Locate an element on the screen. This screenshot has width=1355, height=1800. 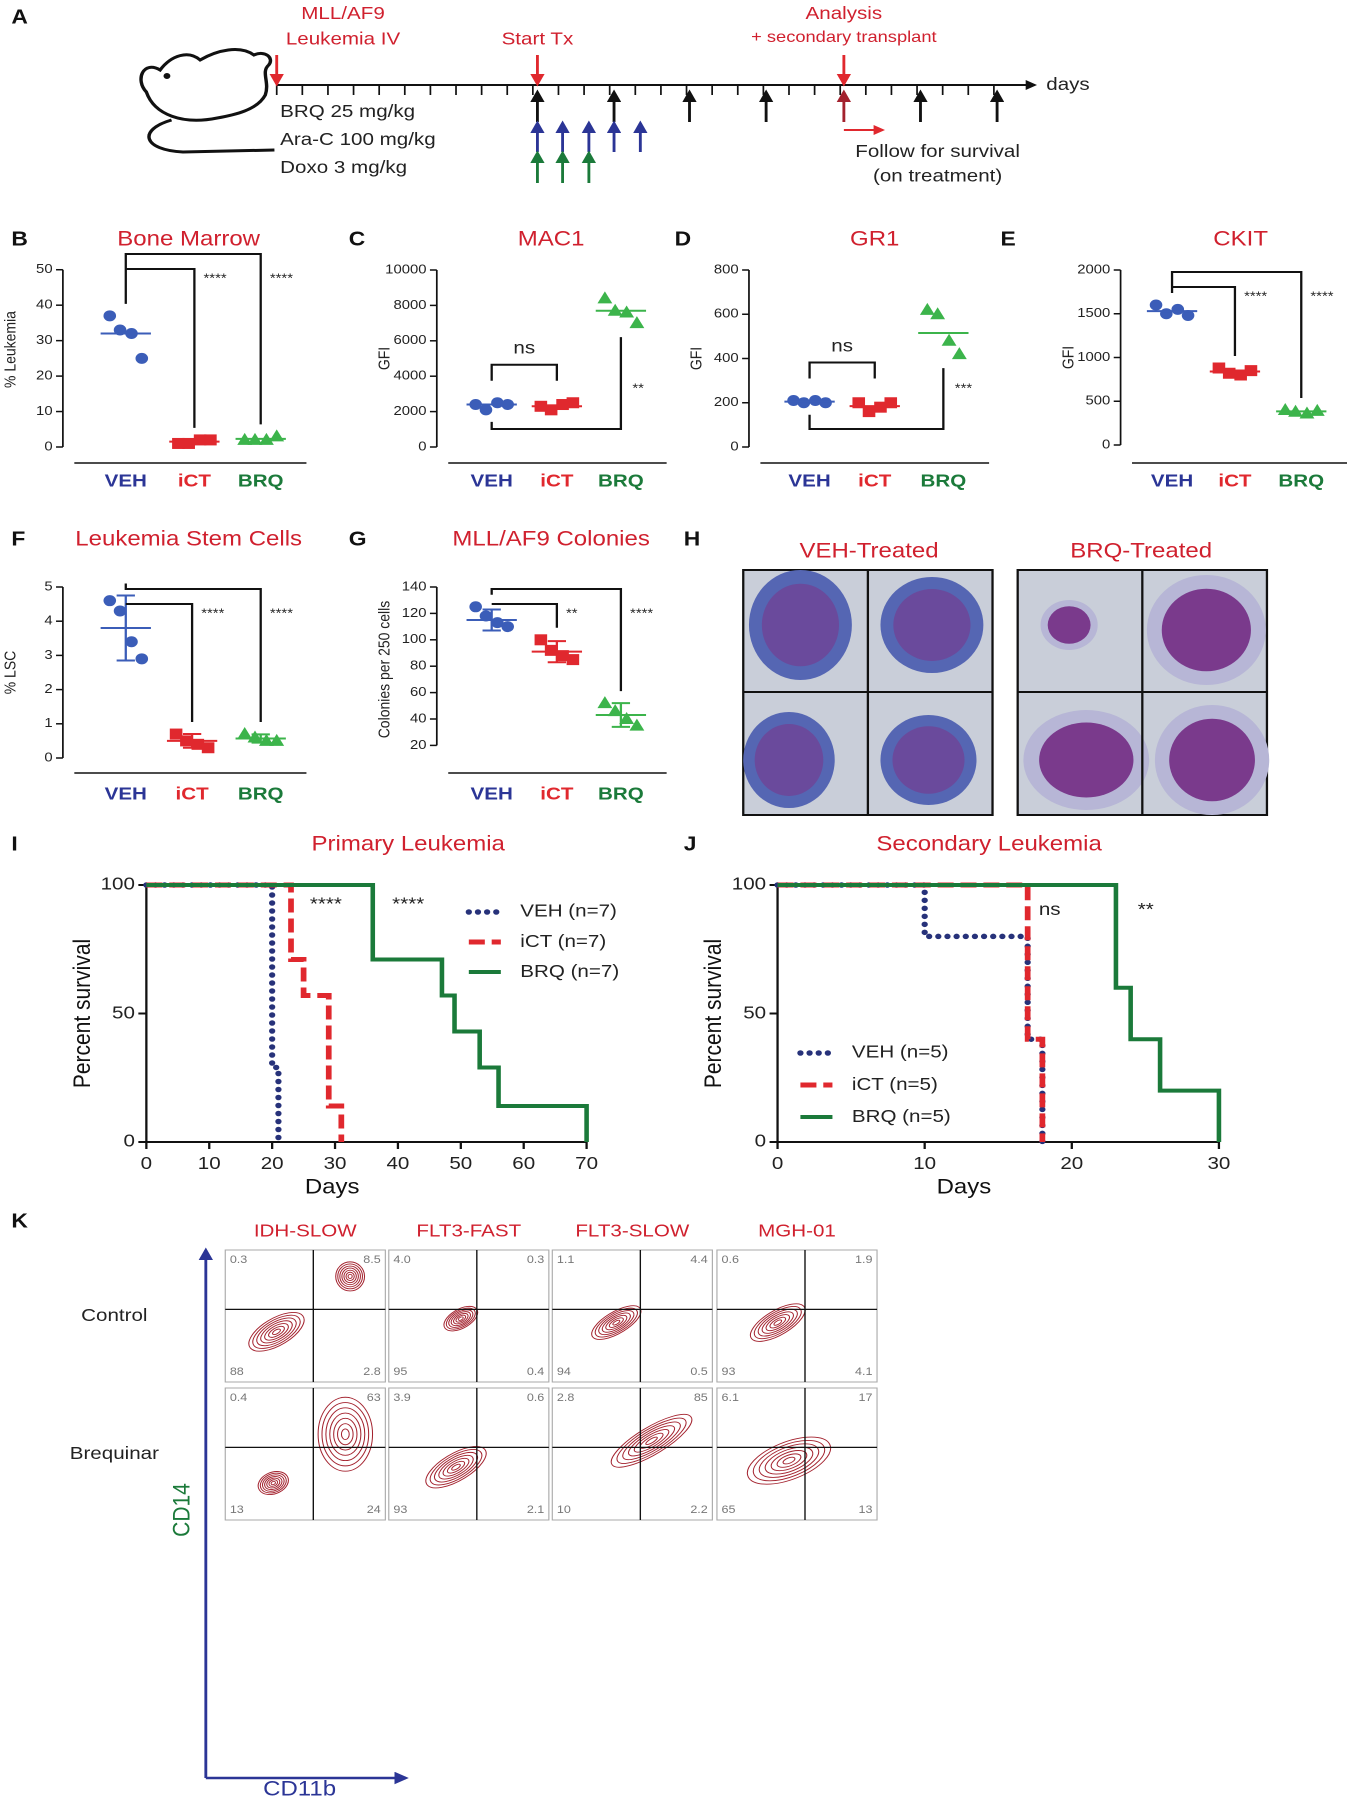
panel-label: I is located at coordinates (14, 844).